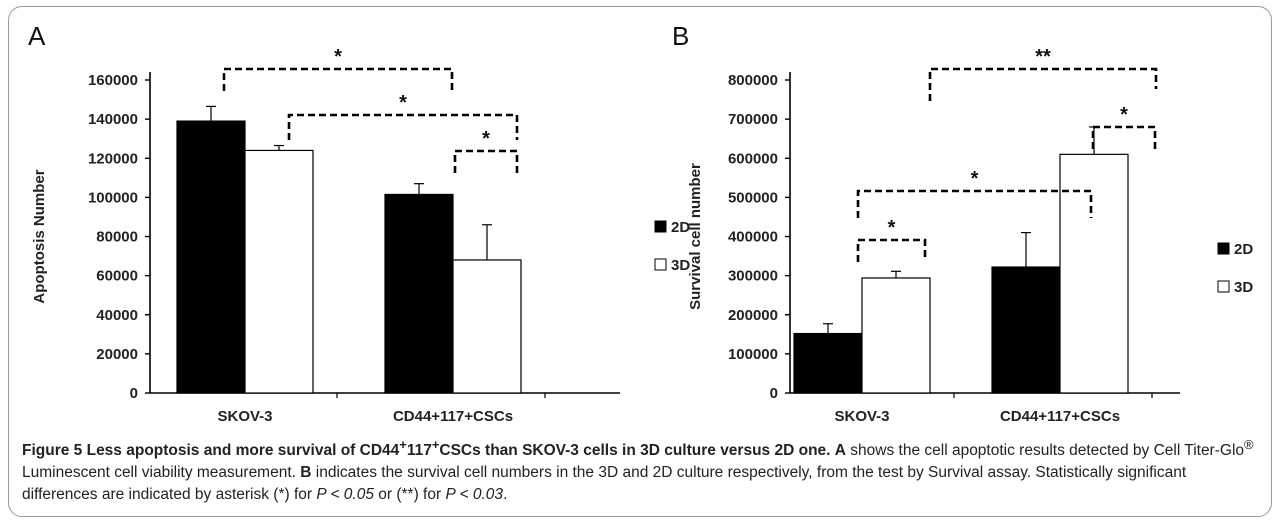  I want to click on caption-label-a: A, so click(840, 450).